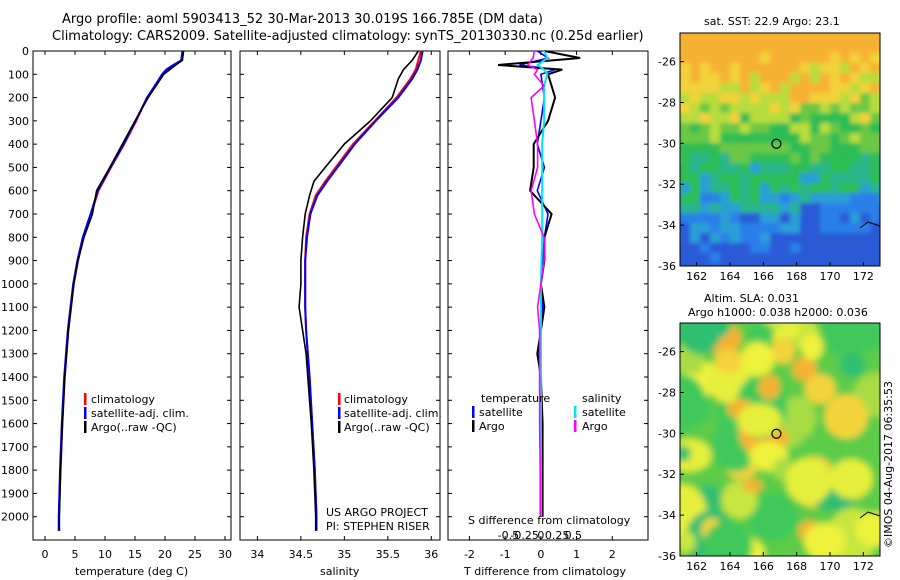  What do you see at coordinates (667, 266) in the screenshot?
I see `map-y-tick-label: -36` at bounding box center [667, 266].